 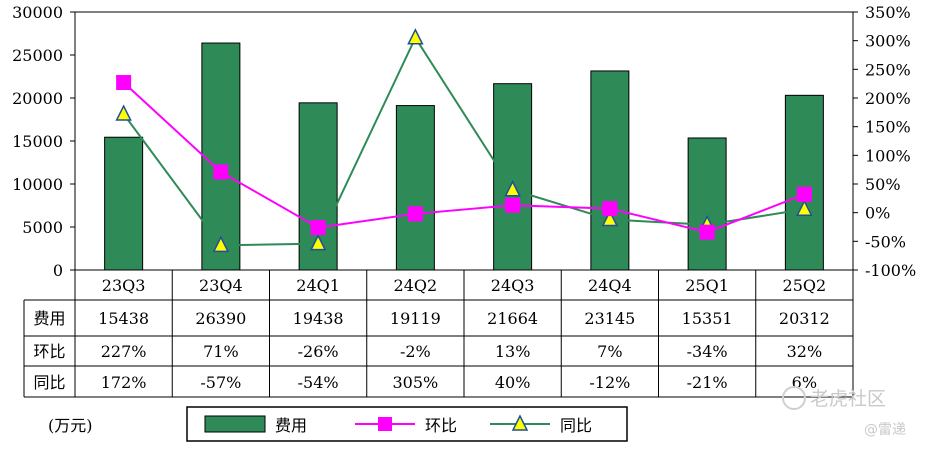 What do you see at coordinates (888, 41) in the screenshot?
I see `right-axis-tick-label: 300%` at bounding box center [888, 41].